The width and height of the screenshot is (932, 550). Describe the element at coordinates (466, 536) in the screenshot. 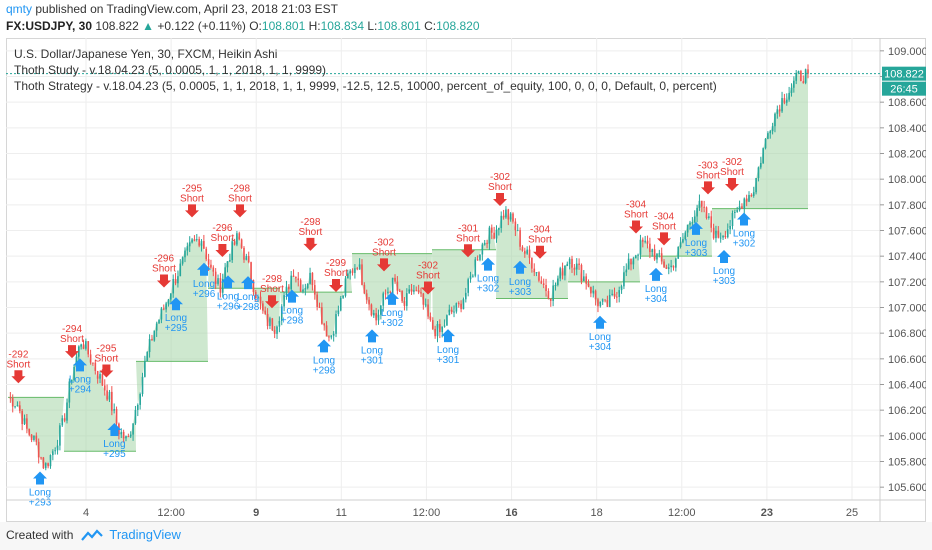

I see `footer-bar` at that location.